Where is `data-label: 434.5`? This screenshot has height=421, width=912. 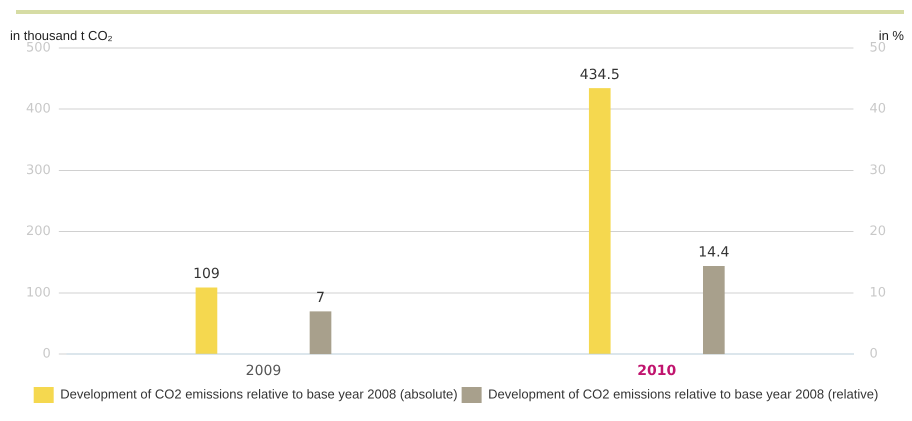 data-label: 434.5 is located at coordinates (600, 74).